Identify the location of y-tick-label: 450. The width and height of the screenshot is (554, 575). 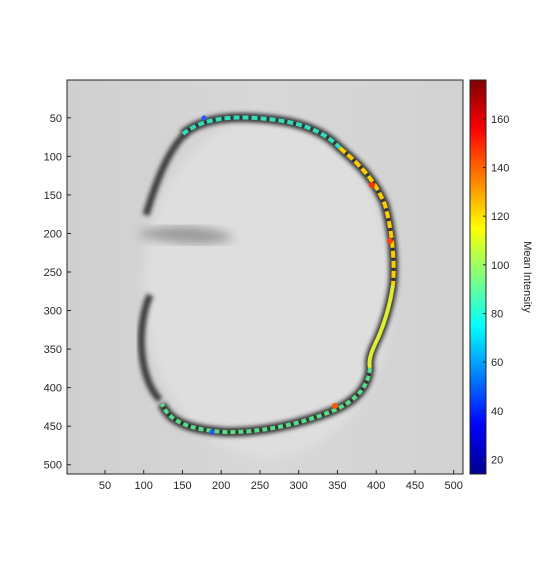
(53, 427).